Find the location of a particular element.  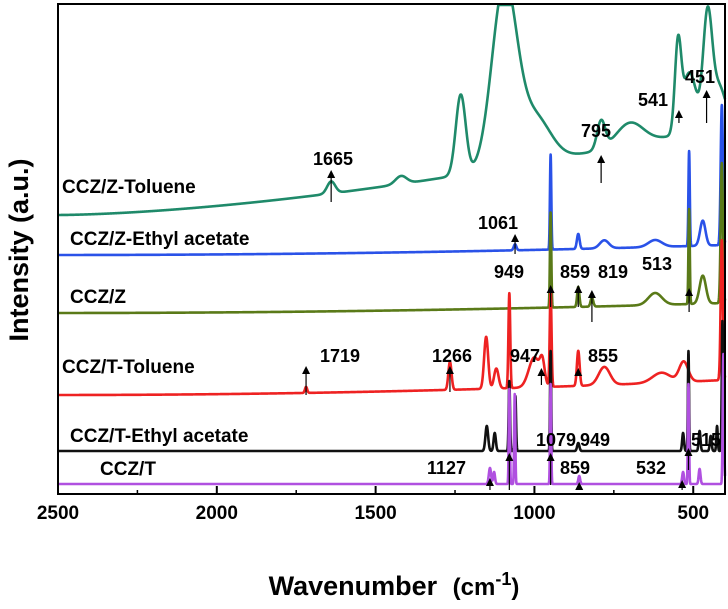

series-label: CCZ/T-Ethyl acetate is located at coordinates (159, 436).